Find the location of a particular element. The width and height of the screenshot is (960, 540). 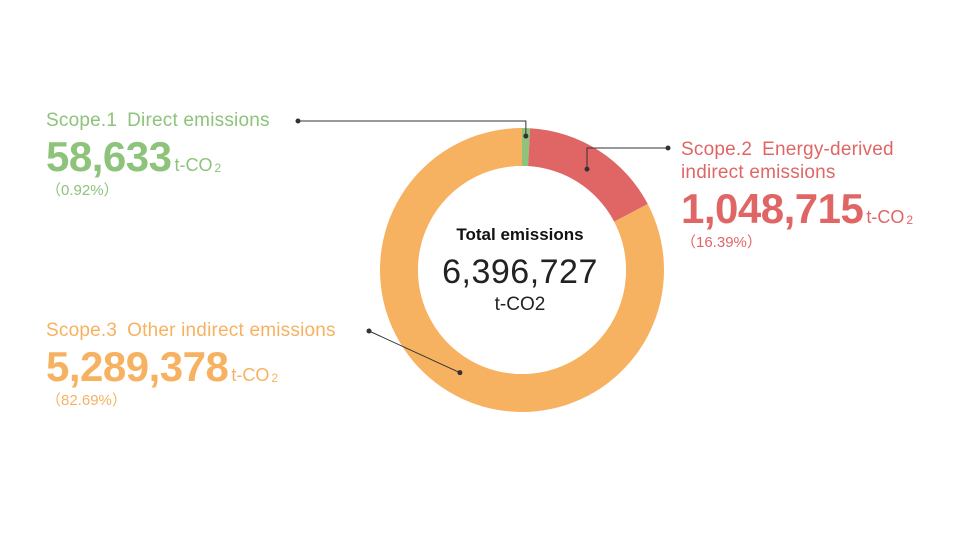

scope2-name-line2: indirect emissions is located at coordinates (758, 172).